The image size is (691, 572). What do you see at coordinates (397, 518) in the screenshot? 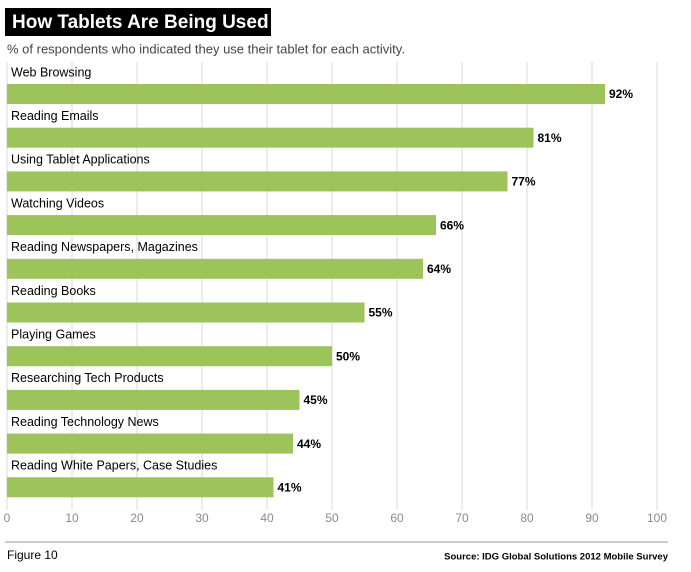
I see `x-tick-label: 60` at bounding box center [397, 518].